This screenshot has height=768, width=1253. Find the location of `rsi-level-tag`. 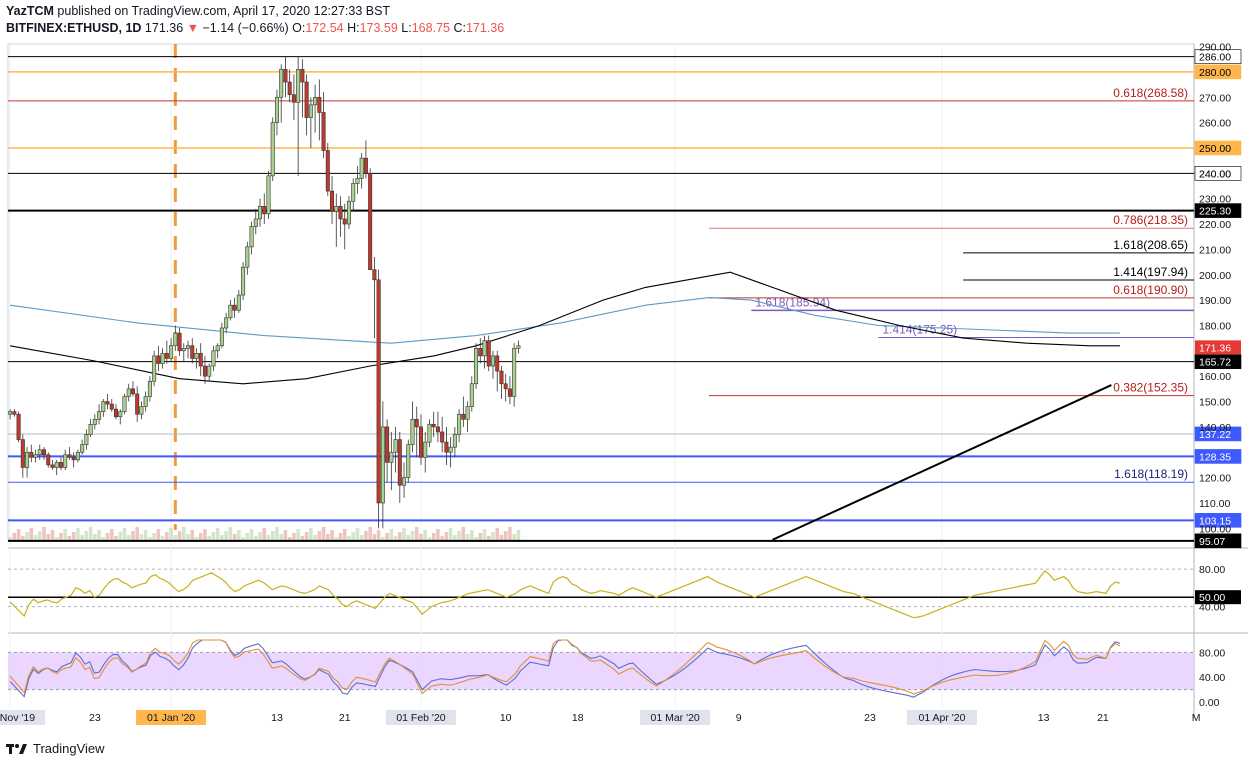

rsi-level-tag is located at coordinates (1218, 597).